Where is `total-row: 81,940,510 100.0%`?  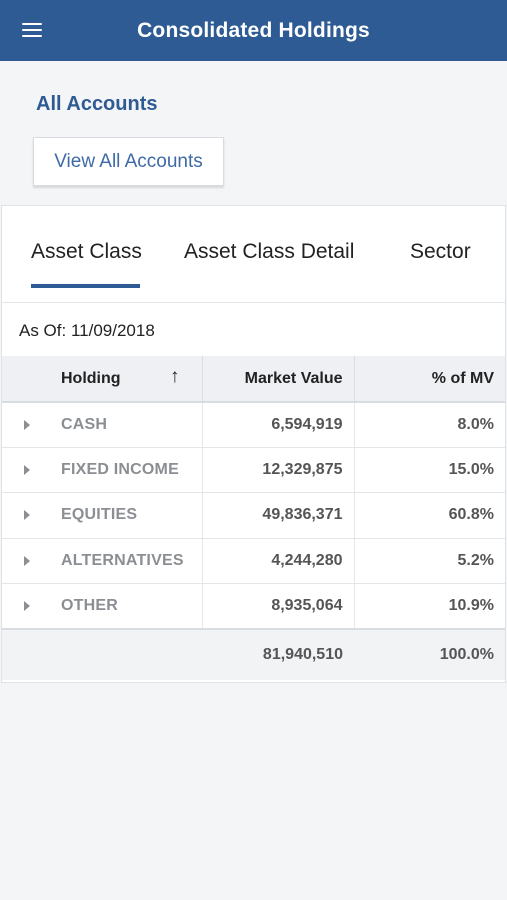
total-row: 81,940,510 100.0% is located at coordinates (253, 653).